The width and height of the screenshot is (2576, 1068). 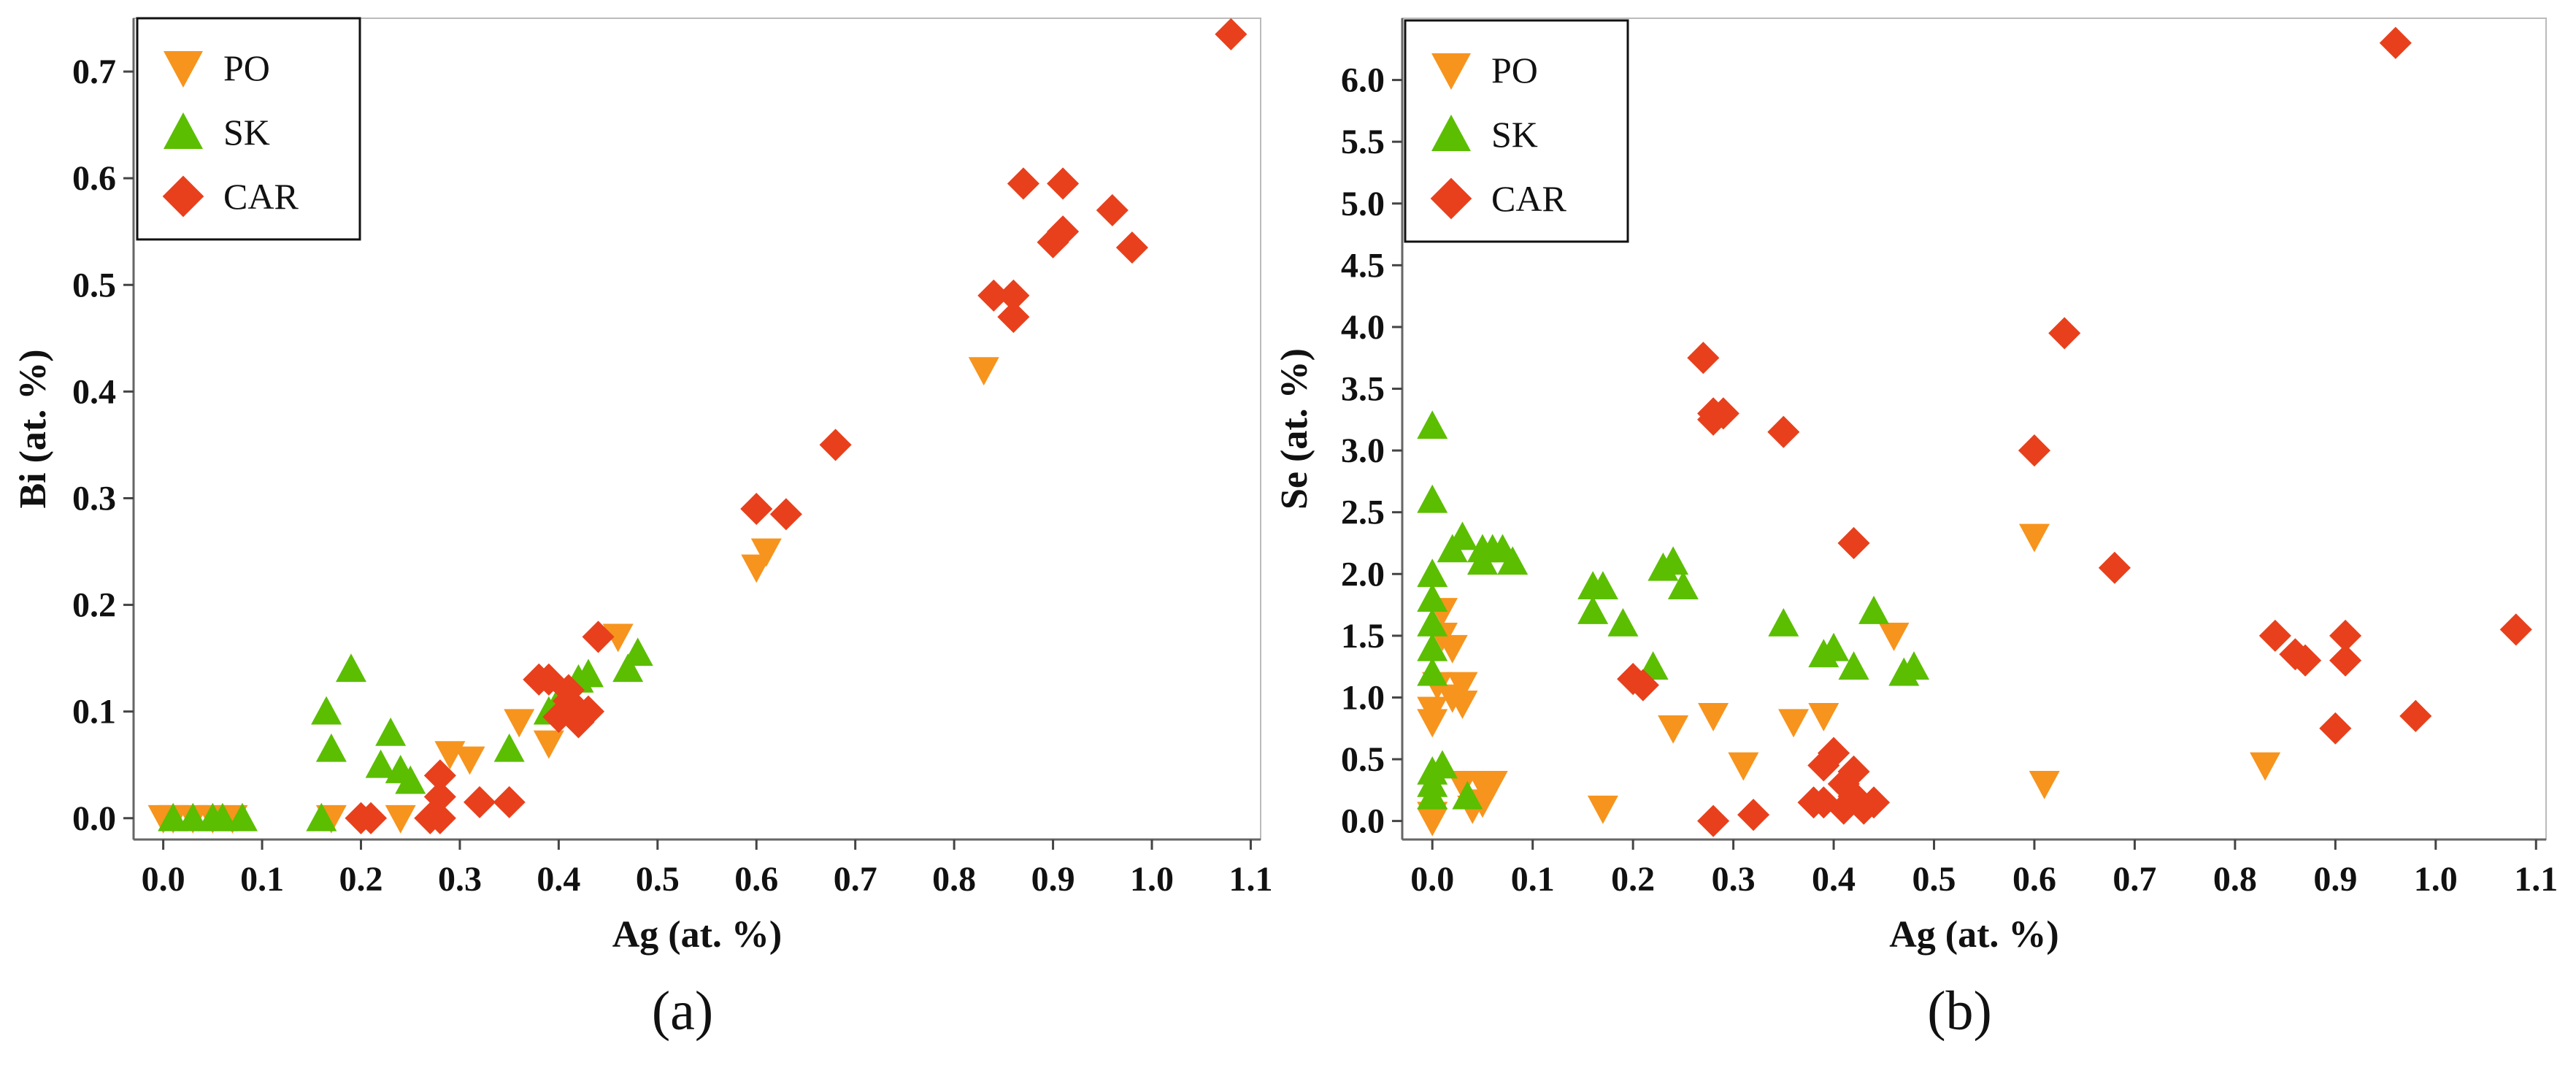 What do you see at coordinates (2034, 880) in the screenshot?
I see `x-tick-label: 0.6` at bounding box center [2034, 880].